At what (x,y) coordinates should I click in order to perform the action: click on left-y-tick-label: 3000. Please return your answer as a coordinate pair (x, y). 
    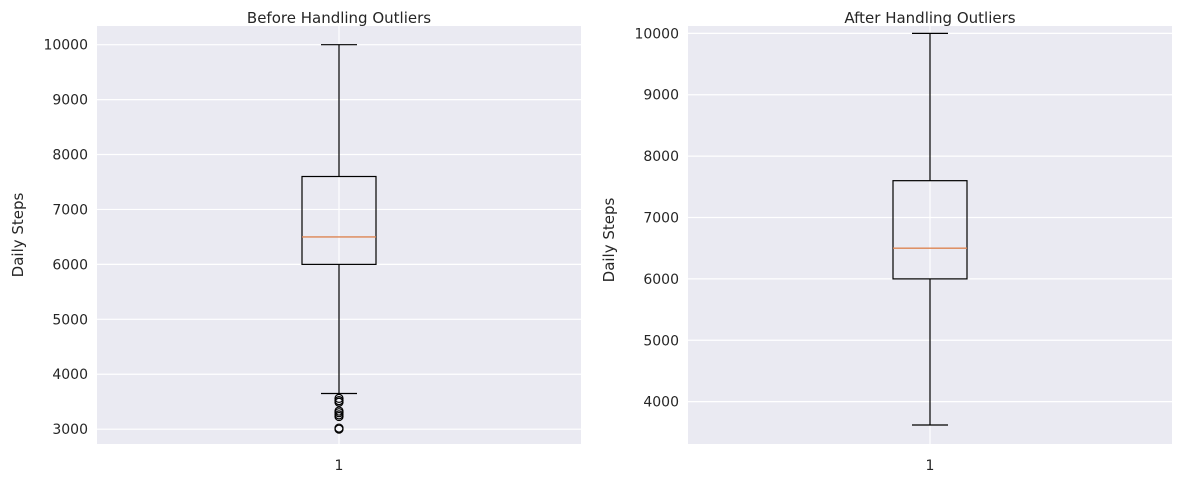
    Looking at the image, I should click on (70, 430).